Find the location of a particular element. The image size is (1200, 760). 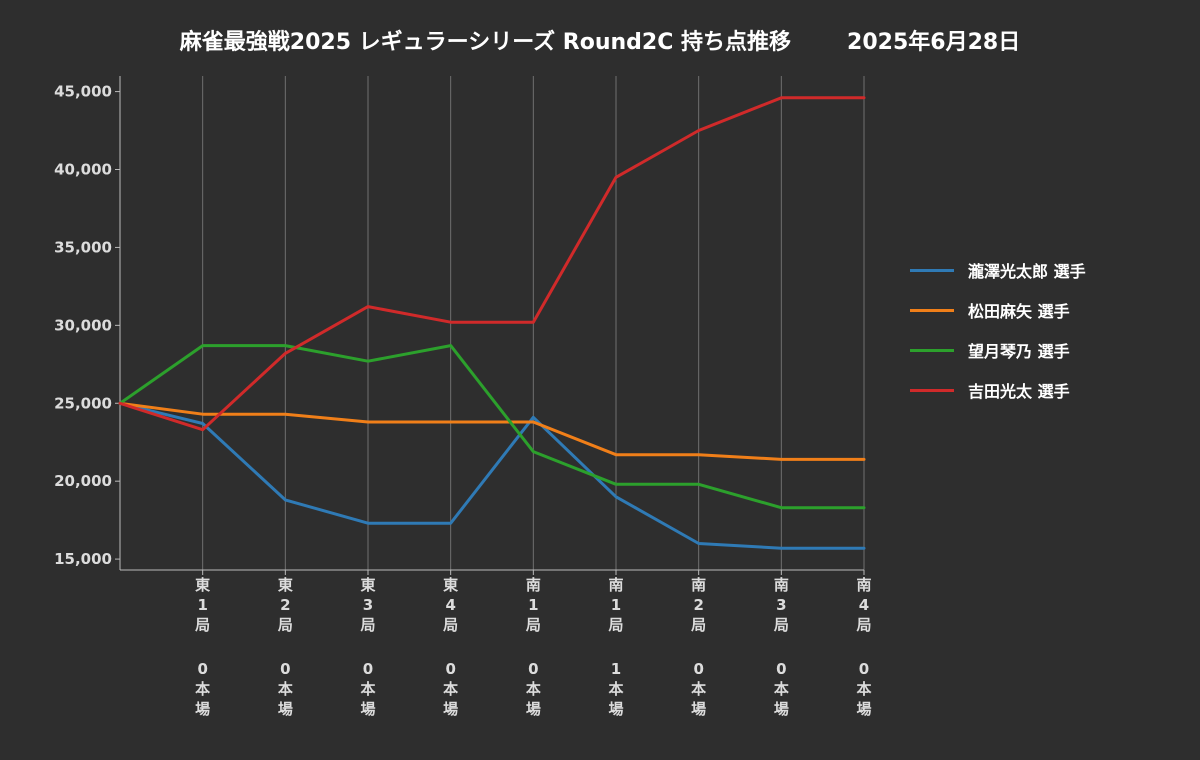

x-tick-label: 南 1 局 0 本場 is located at coordinates (533, 647).